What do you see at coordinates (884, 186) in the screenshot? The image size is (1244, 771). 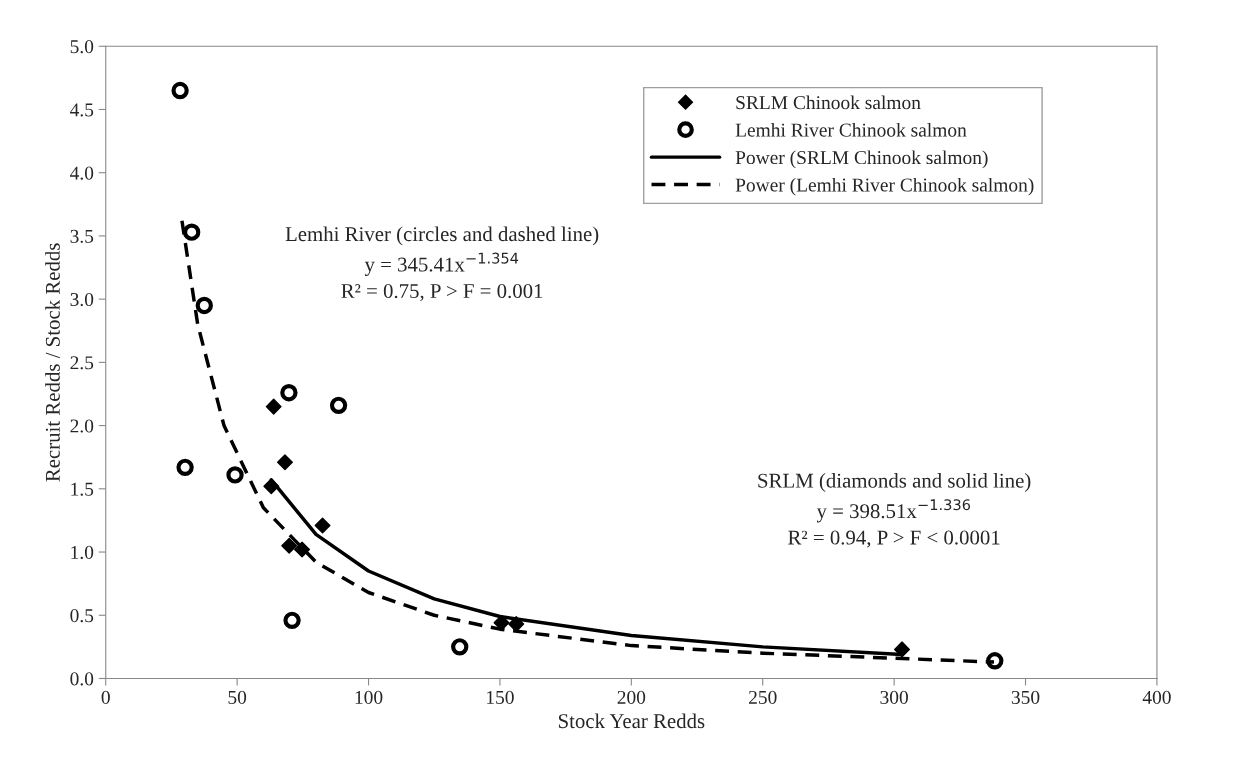 I see `legend-label: Power (Lemhi River Chinook salmon)` at bounding box center [884, 186].